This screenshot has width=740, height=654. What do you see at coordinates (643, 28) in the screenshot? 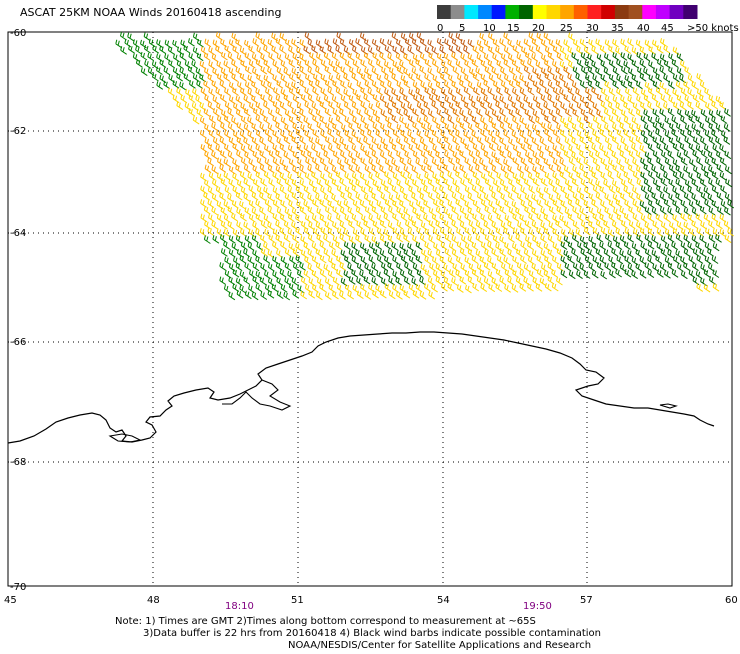
I see `colorbar-label: 40` at bounding box center [643, 28].